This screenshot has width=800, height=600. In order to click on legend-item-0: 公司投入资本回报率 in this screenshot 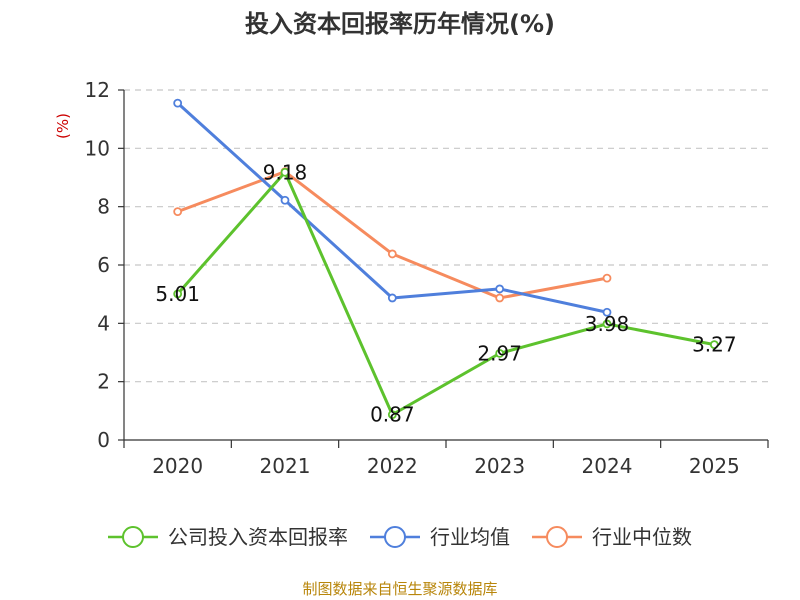, I will do `click(228, 537)`.